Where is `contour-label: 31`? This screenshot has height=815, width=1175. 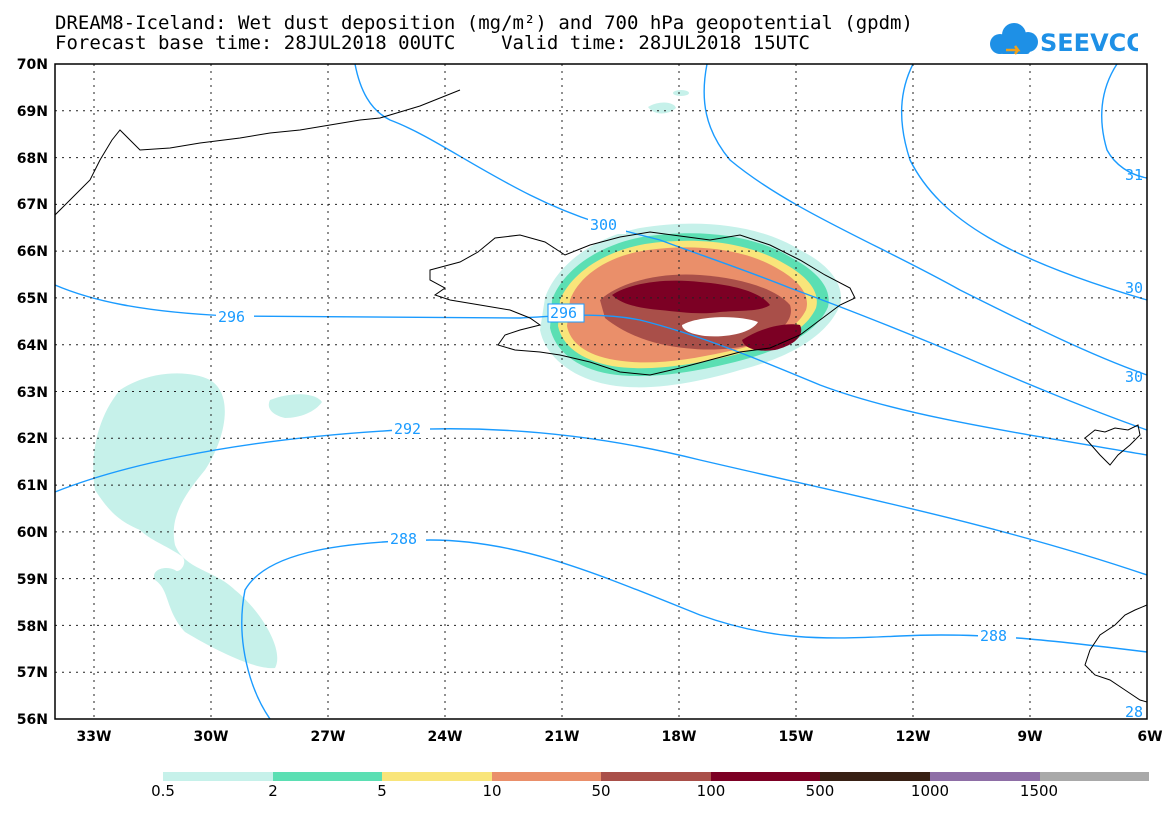 contour-label: 31 is located at coordinates (1134, 175).